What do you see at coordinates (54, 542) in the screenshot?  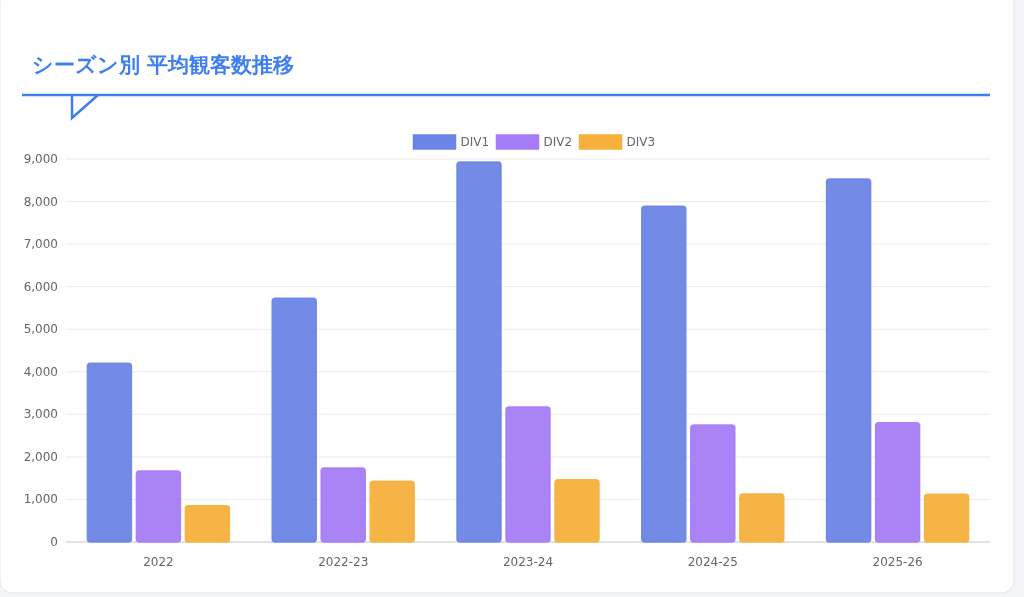 I see `y-tick-label: 0` at bounding box center [54, 542].